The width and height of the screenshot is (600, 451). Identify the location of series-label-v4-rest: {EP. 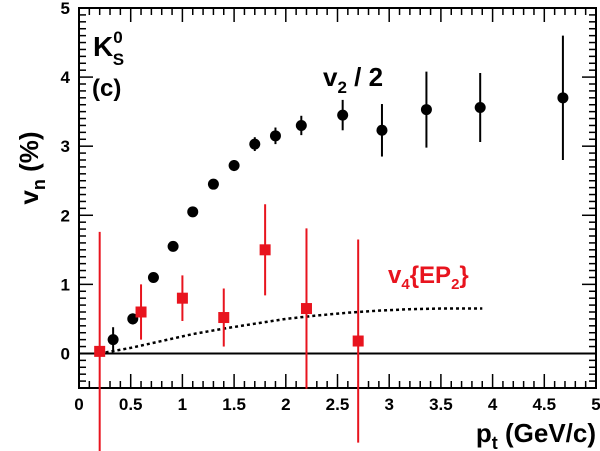
(430, 275).